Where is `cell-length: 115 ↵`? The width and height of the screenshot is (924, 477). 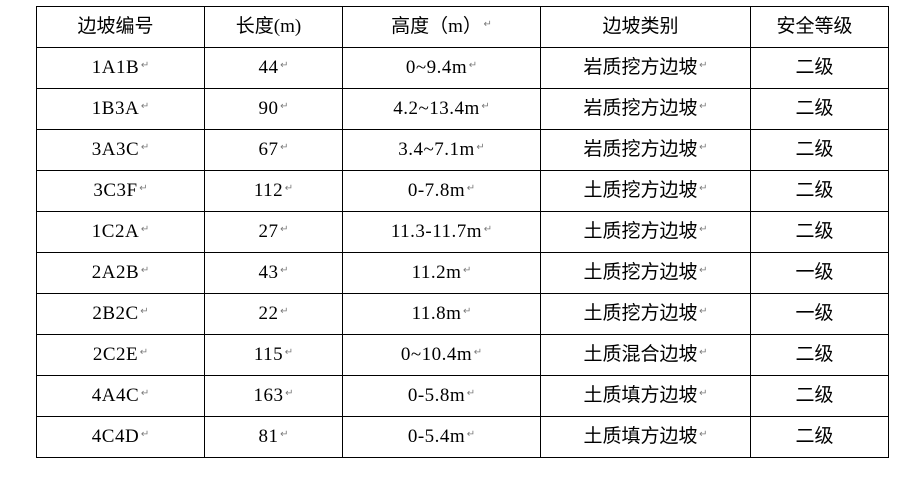 cell-length: 115 ↵ is located at coordinates (273, 355).